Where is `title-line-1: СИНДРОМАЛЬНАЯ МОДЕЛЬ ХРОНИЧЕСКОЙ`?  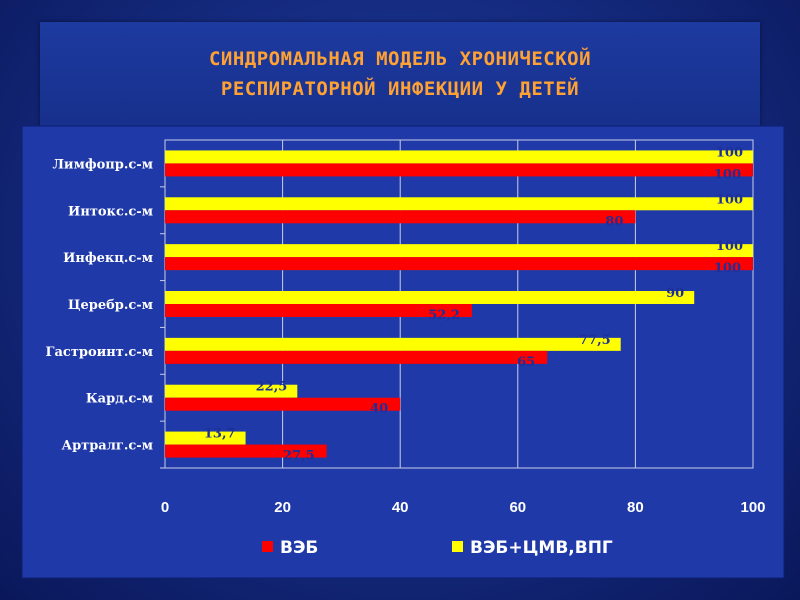 title-line-1: СИНДРОМАЛЬНАЯ МОДЕЛЬ ХРОНИЧЕСКОЙ is located at coordinates (400, 59).